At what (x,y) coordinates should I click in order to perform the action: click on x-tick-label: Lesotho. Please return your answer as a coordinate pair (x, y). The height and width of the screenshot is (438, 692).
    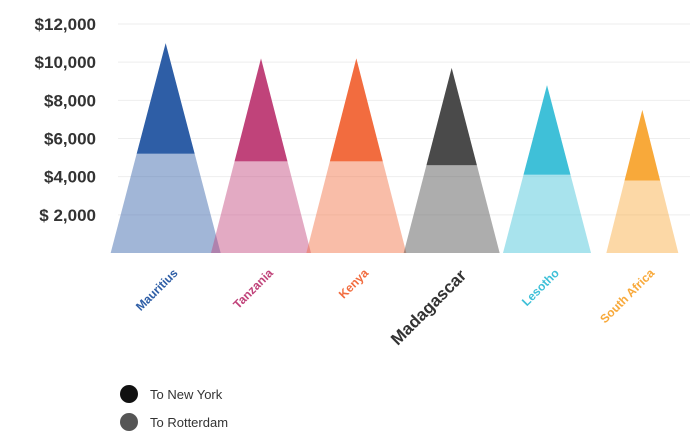
    Looking at the image, I should click on (540, 287).